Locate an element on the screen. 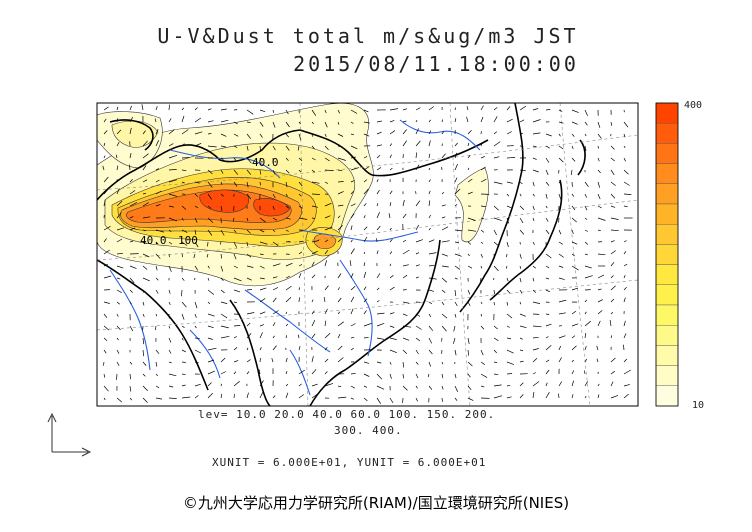  axis-indicator-icon is located at coordinates (69, 434).